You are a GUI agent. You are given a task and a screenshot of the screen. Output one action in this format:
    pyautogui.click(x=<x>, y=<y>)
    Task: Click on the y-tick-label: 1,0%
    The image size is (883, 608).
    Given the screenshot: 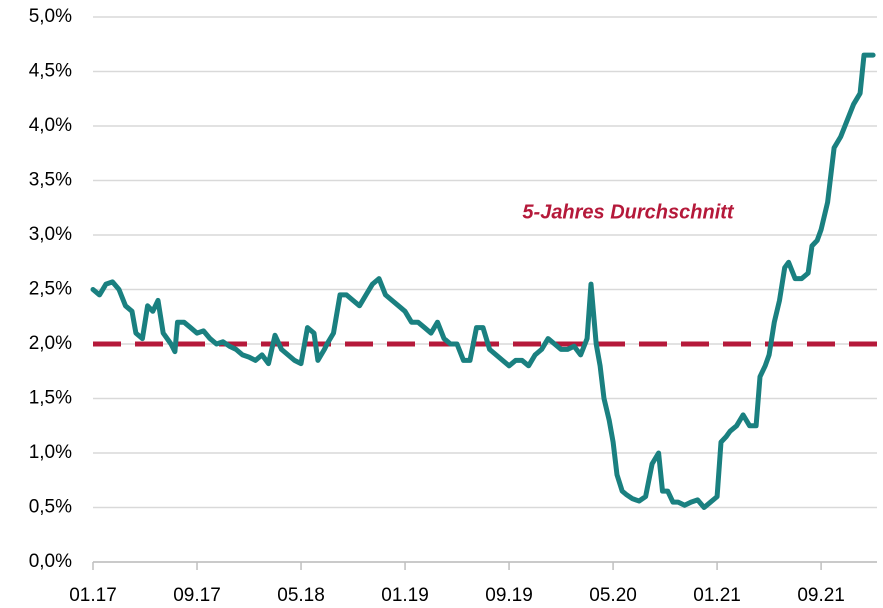 What is the action you would take?
    pyautogui.click(x=50, y=452)
    